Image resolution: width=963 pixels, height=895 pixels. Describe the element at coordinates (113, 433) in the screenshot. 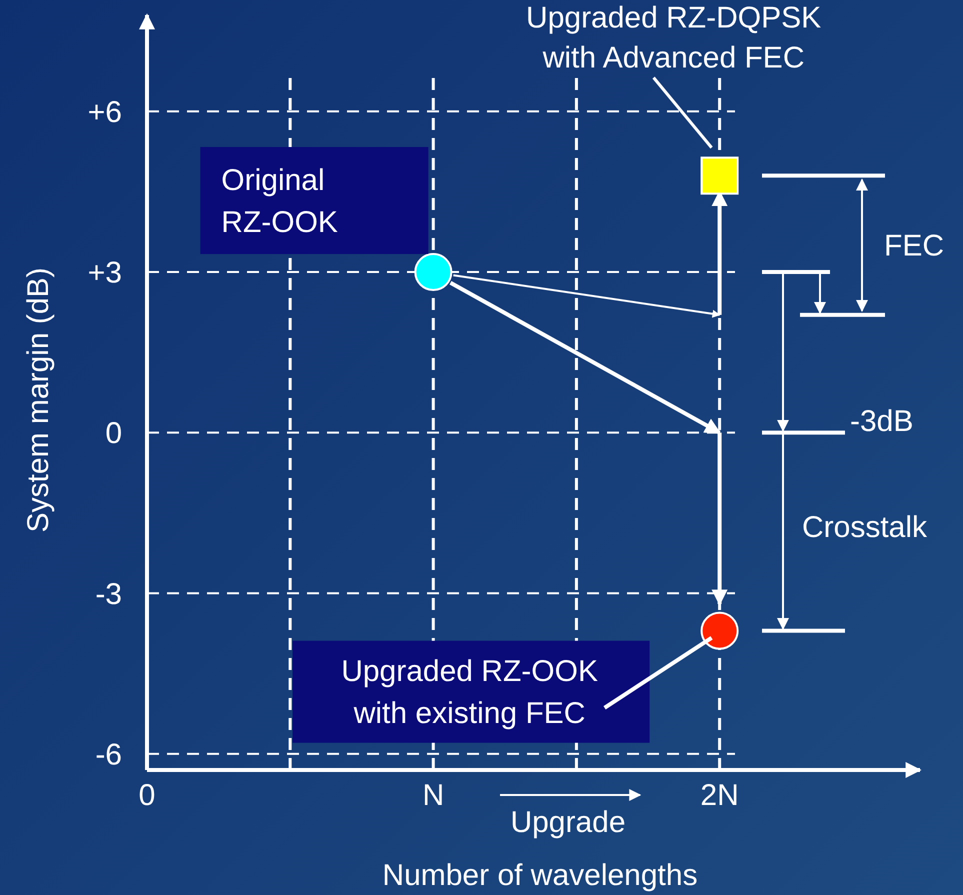

I see `y-tick-label: 0` at that location.